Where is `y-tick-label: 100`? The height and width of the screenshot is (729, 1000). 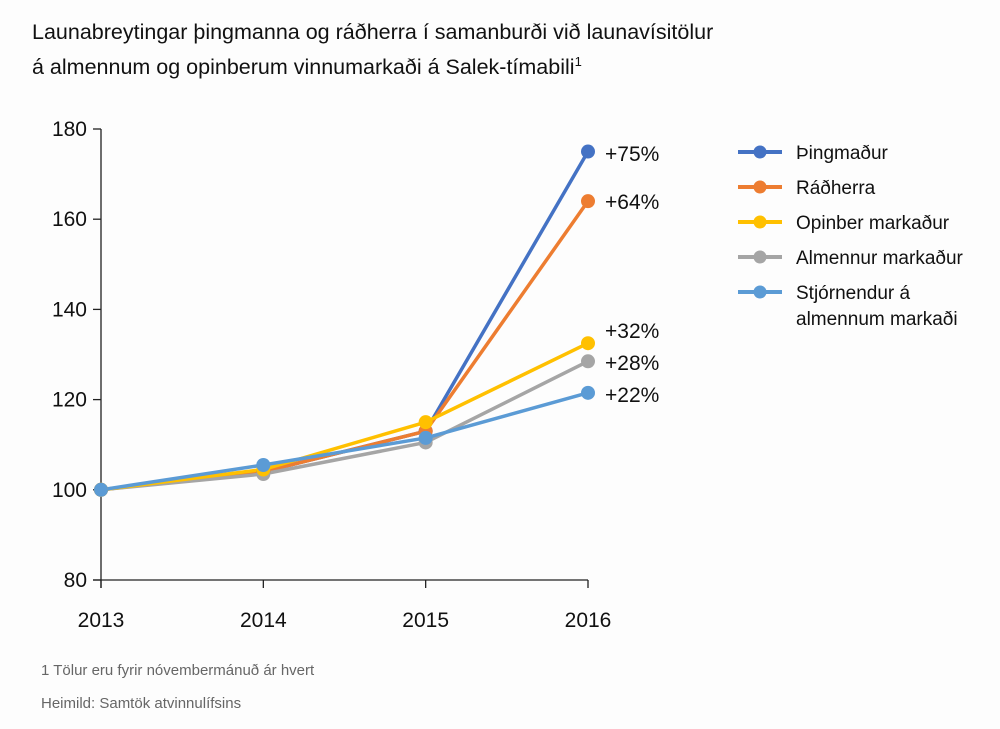 y-tick-label: 100 is located at coordinates (69, 490).